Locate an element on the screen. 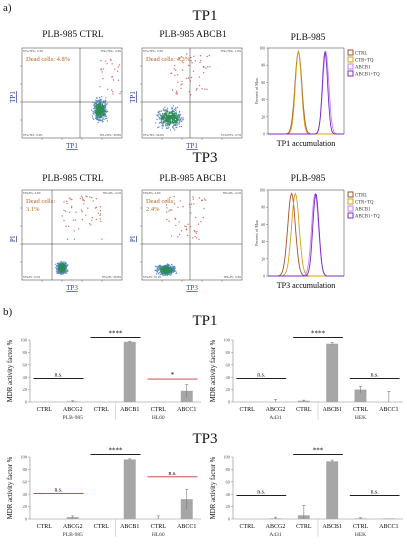 The image size is (407, 550). hist-series-abcb1-tq is located at coordinates (306, 93).